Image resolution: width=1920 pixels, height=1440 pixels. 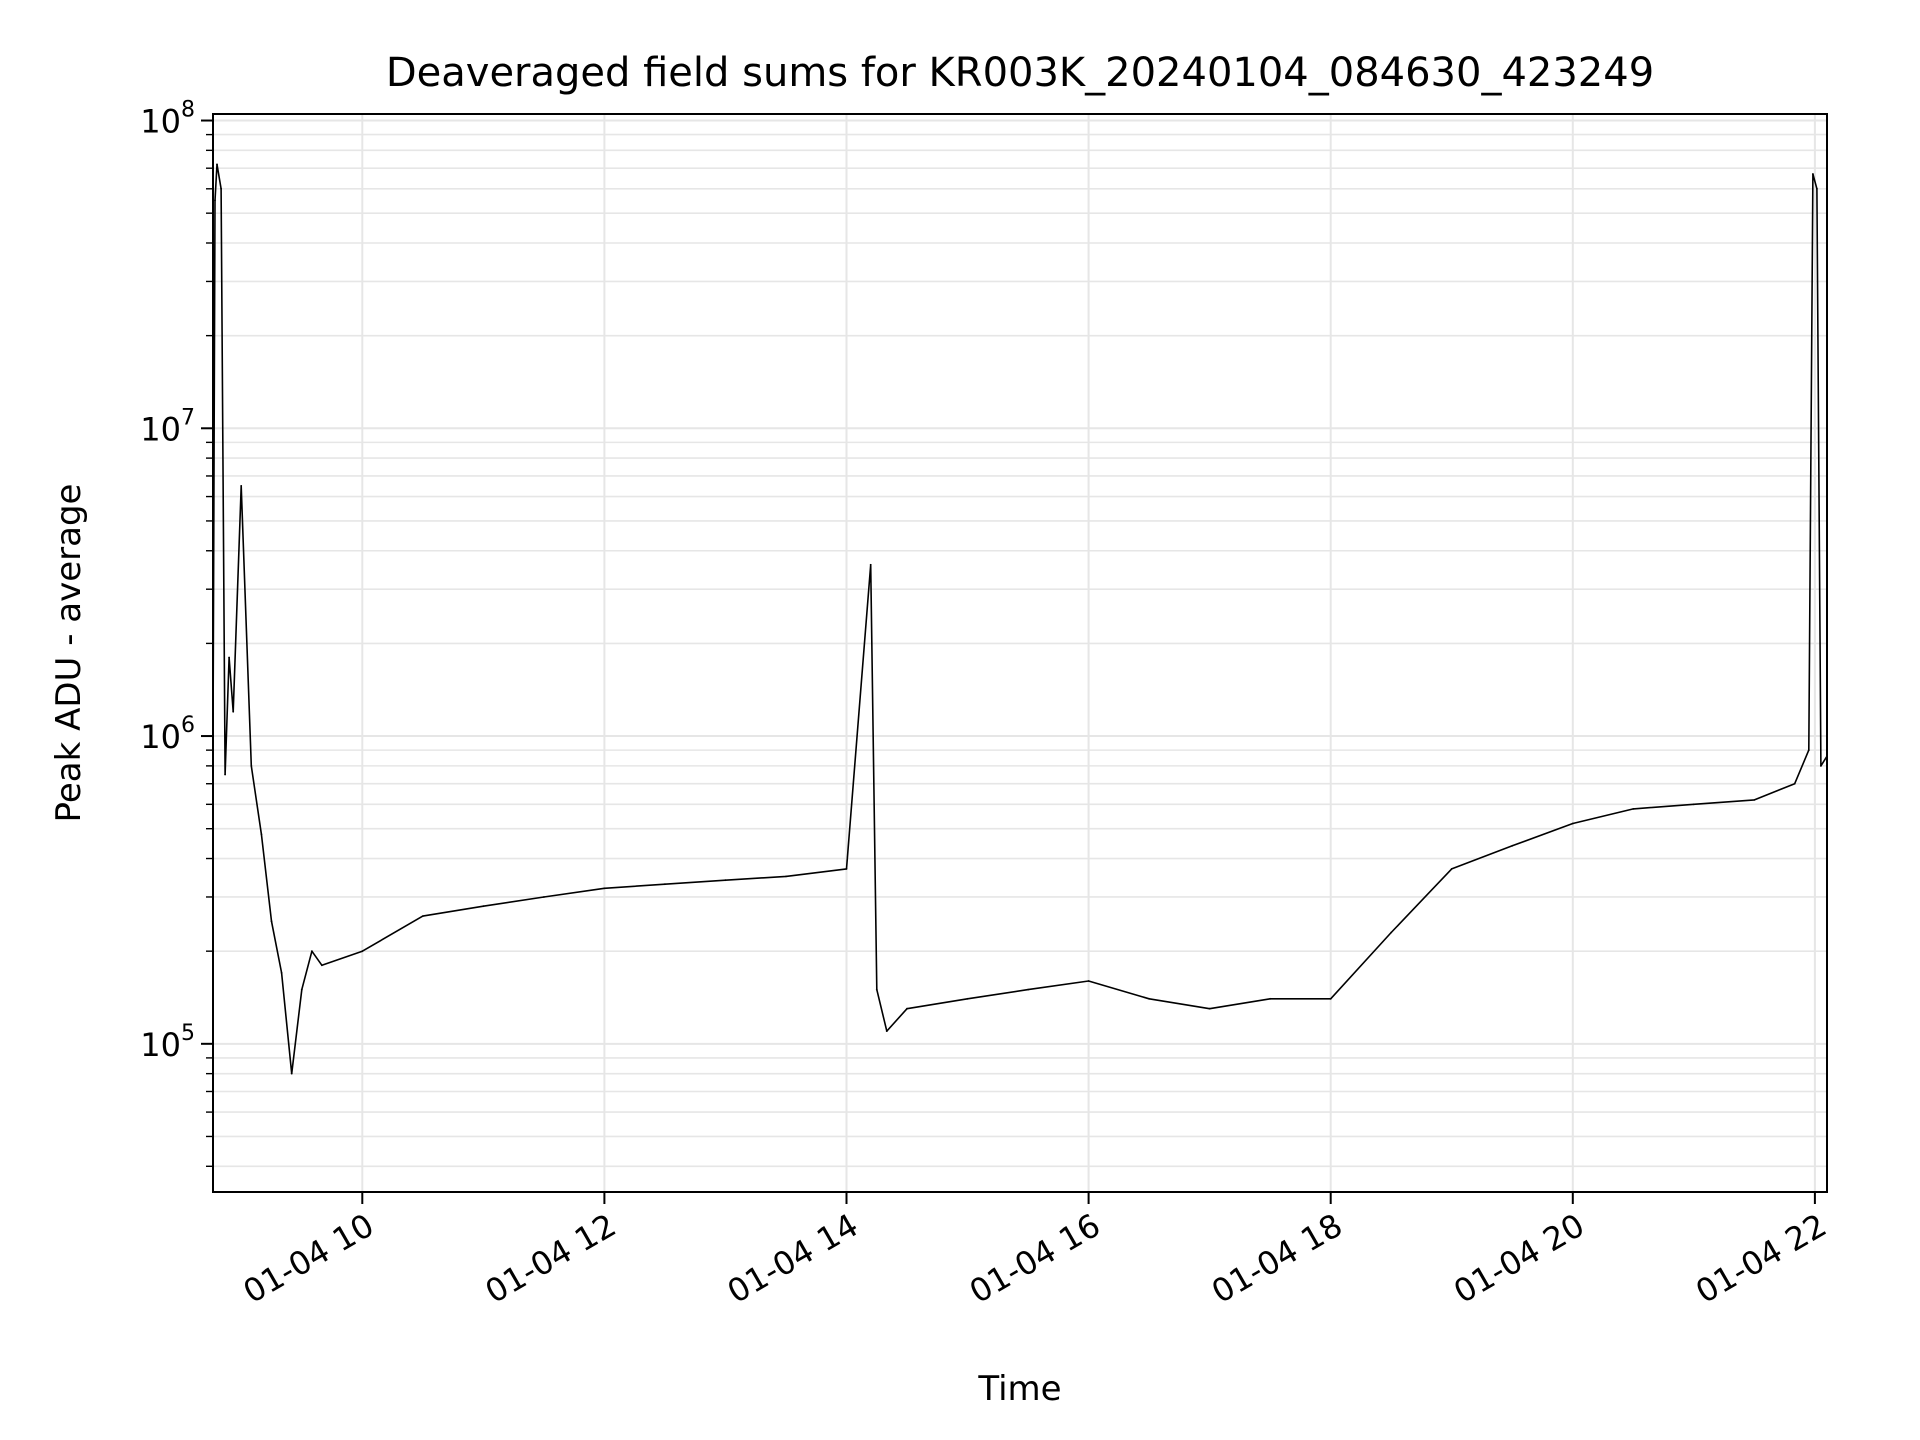 I want to click on y-tick-label: 10⁷, so click(x=167, y=426).